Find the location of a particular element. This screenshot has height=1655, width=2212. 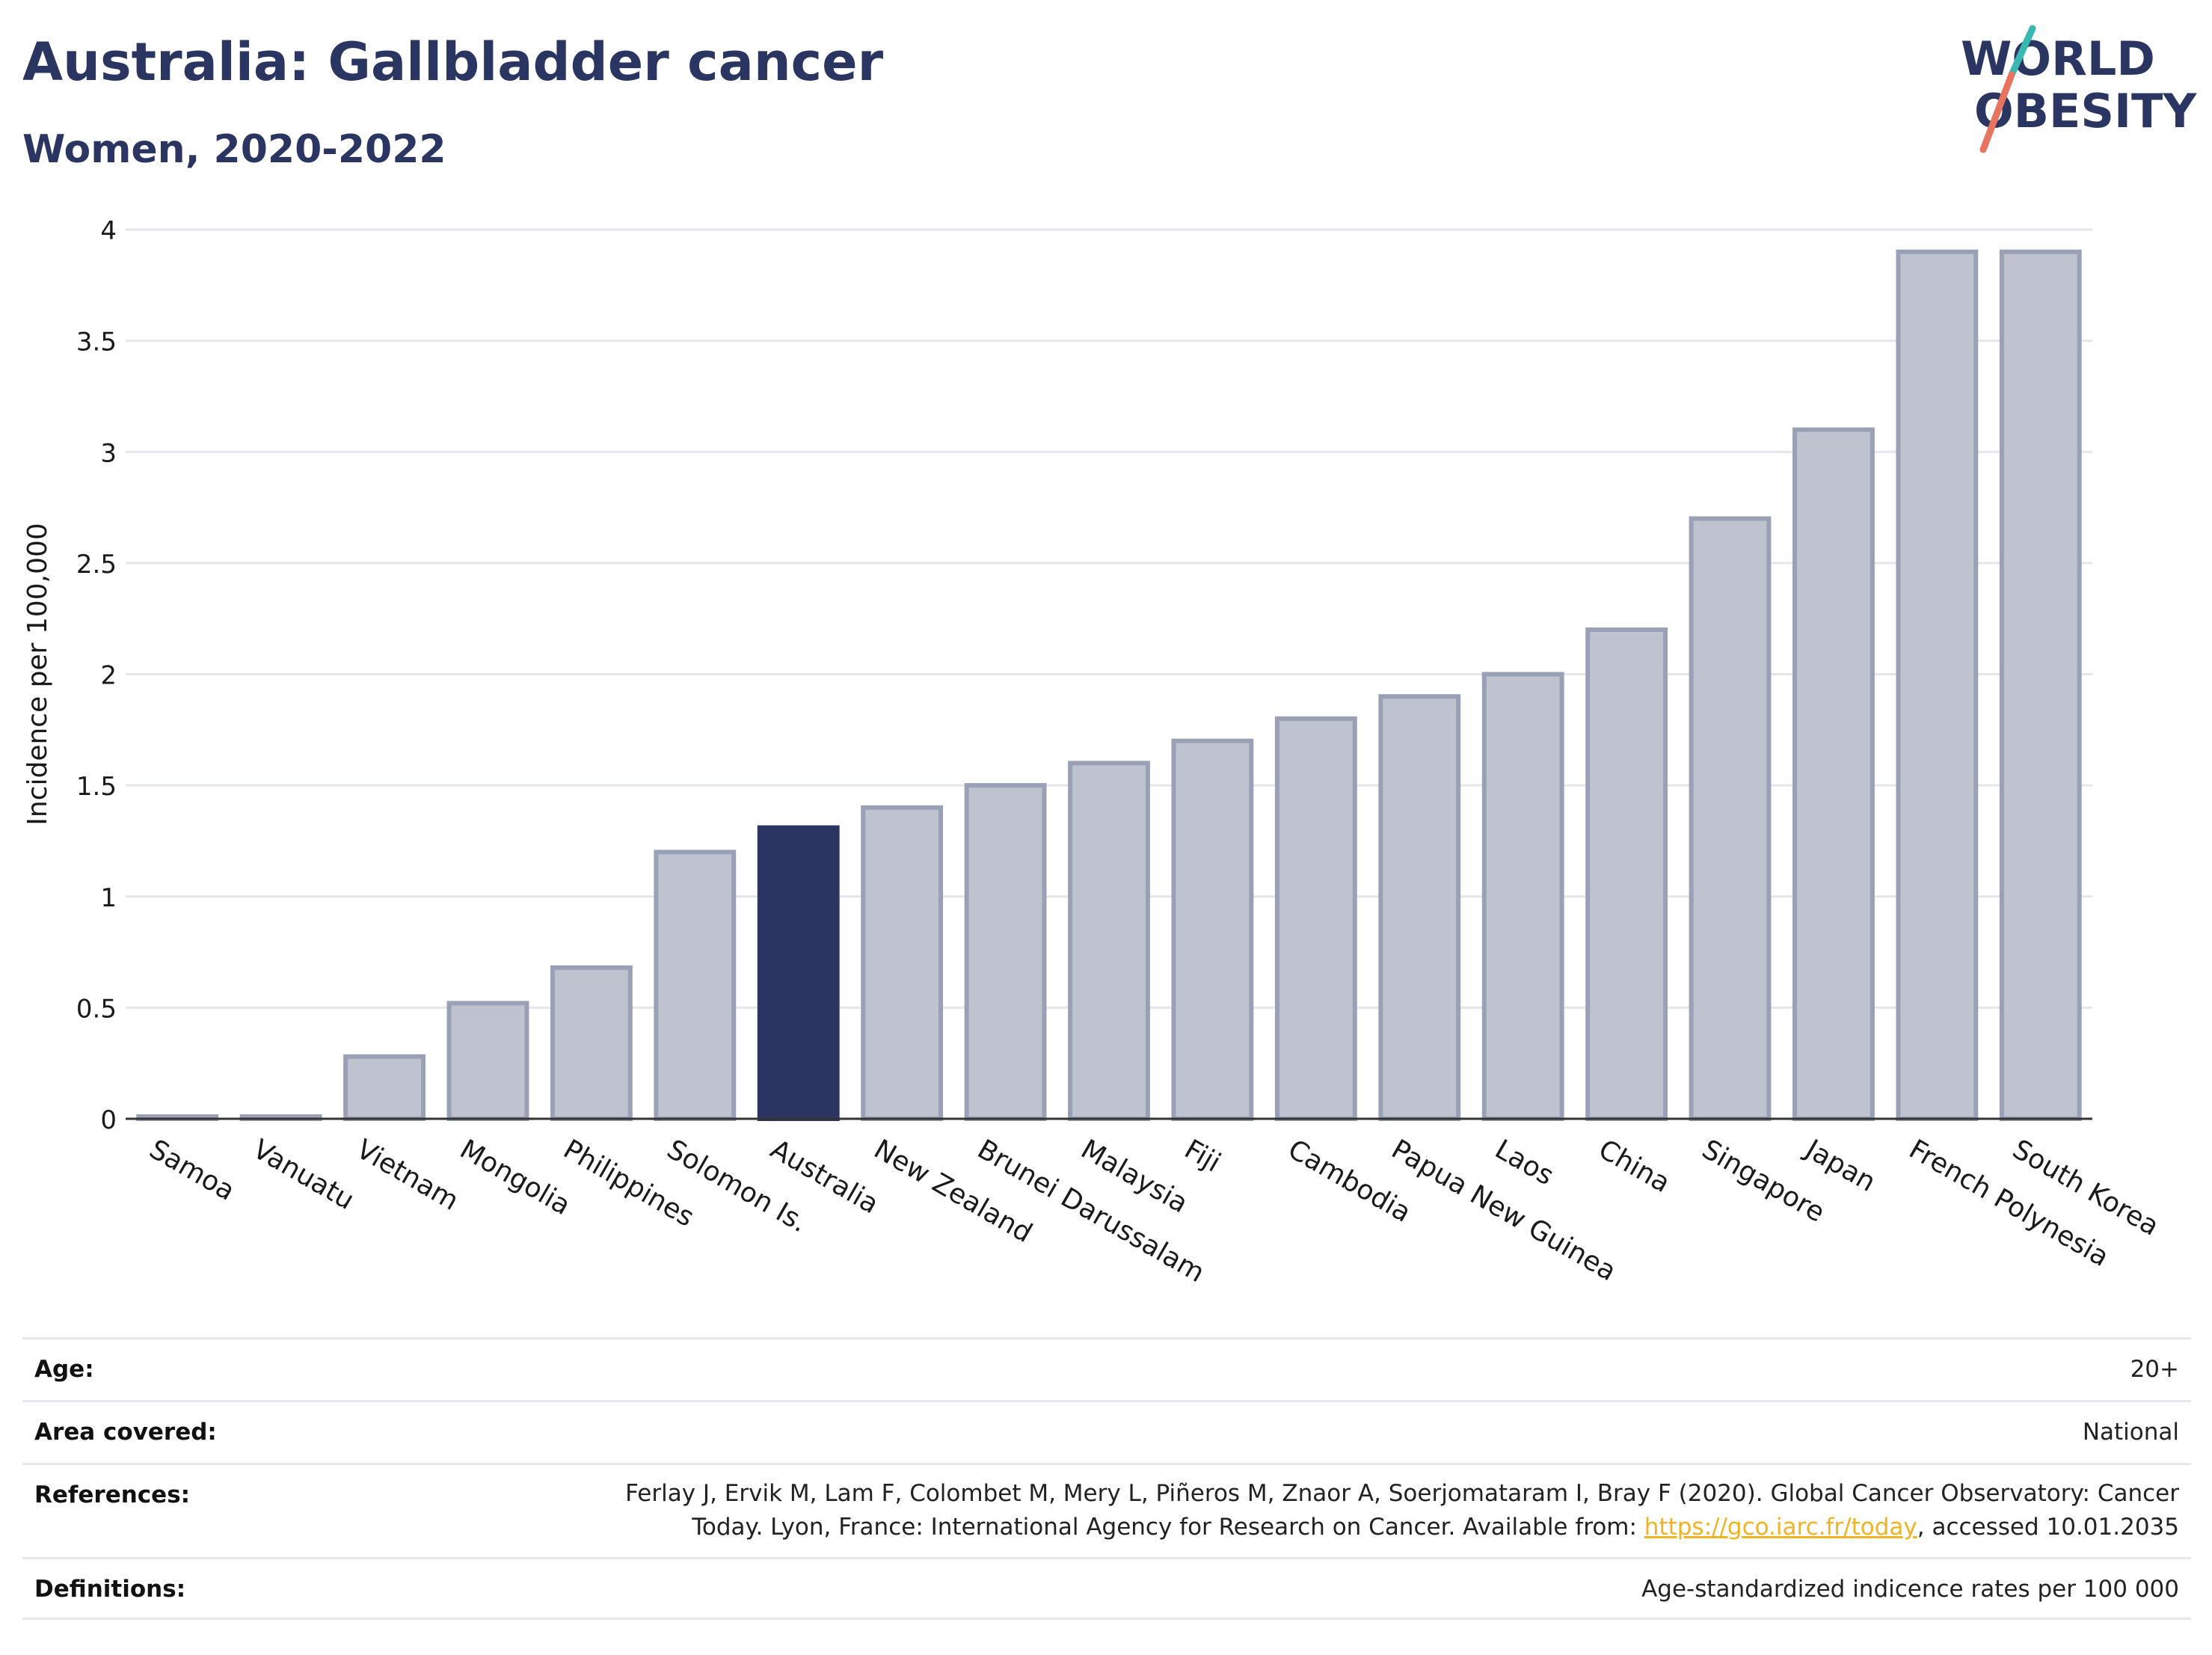

references-line2-post: , accessed 10.01.2035 is located at coordinates (2048, 1527).